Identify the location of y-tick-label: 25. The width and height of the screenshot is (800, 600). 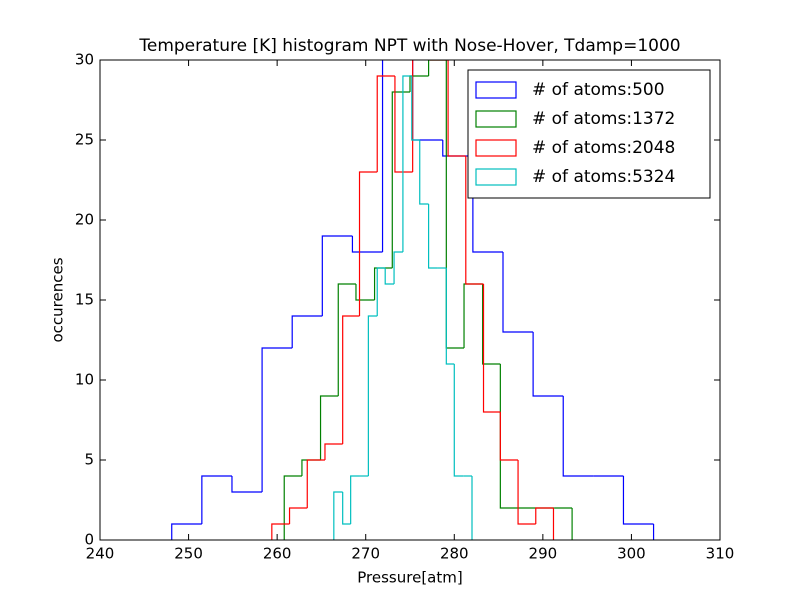
(84, 140).